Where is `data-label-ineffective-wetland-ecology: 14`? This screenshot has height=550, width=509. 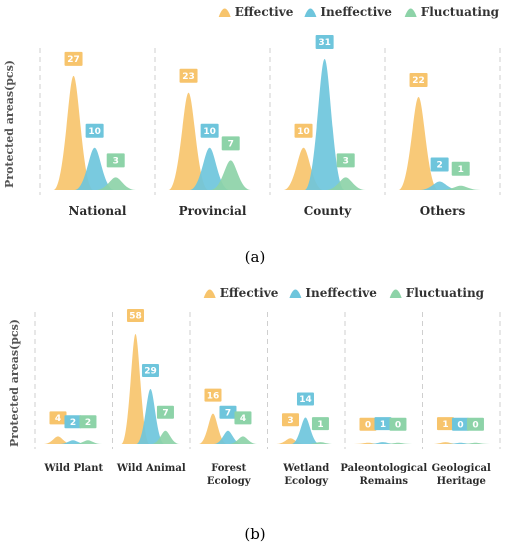 data-label-ineffective-wetland-ecology: 14 is located at coordinates (305, 399).